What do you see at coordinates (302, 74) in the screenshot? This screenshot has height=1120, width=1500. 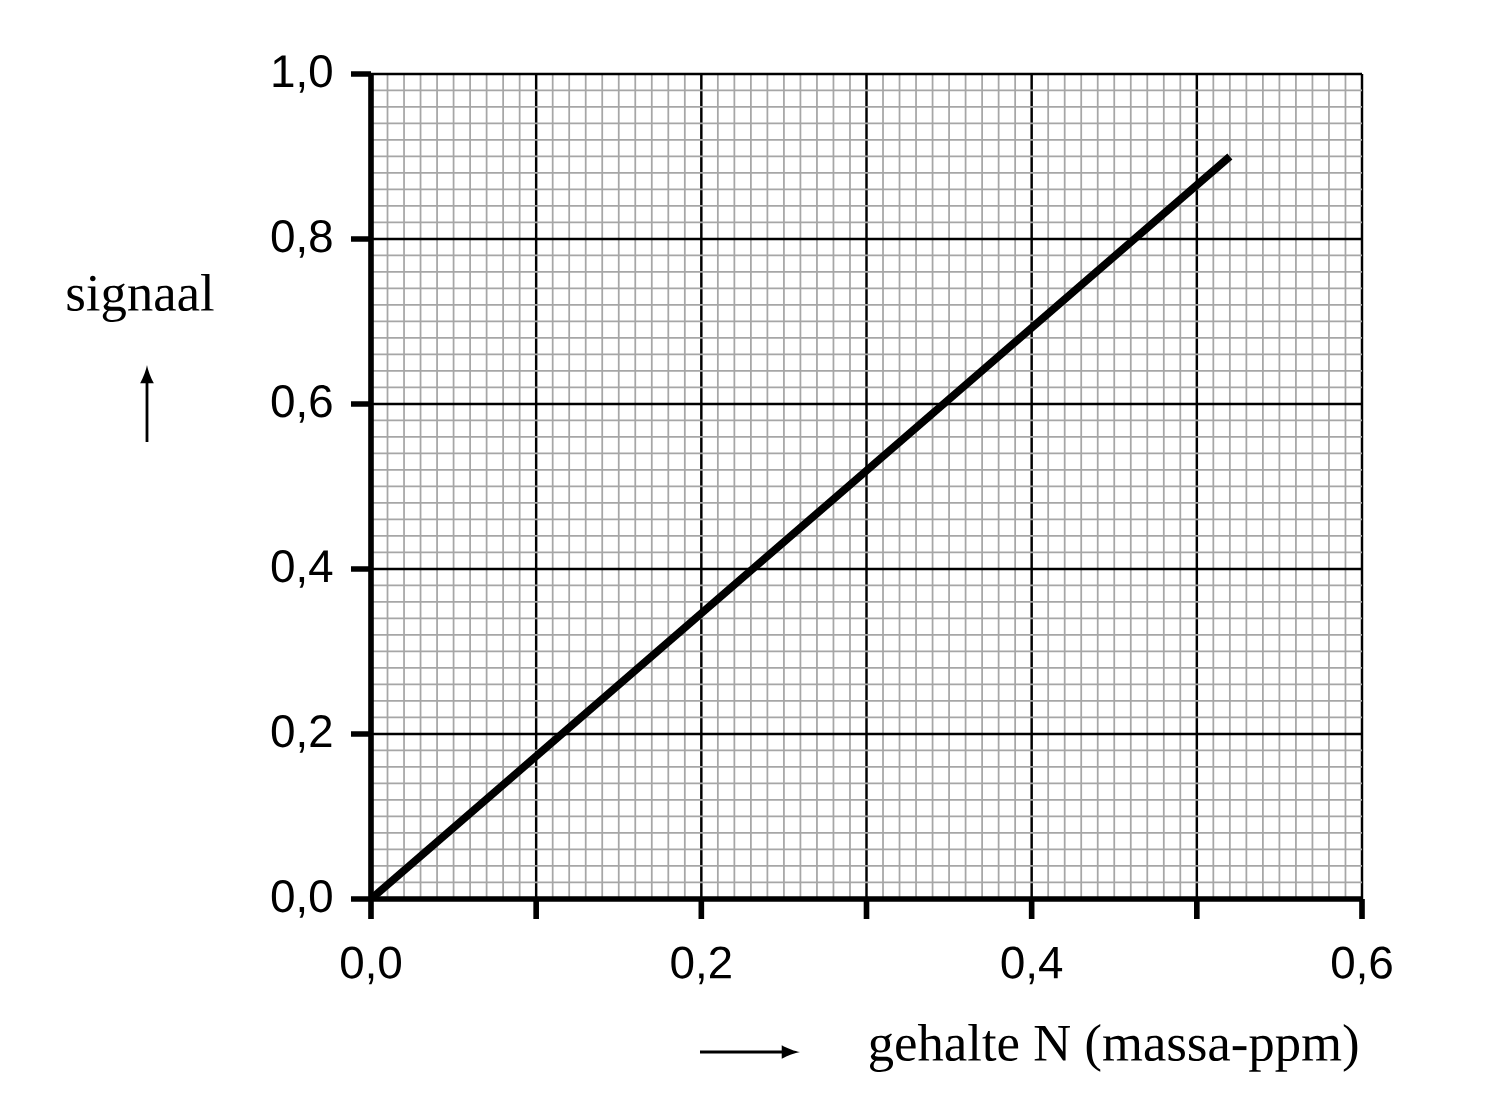 I see `y-tick-label: 1,0` at bounding box center [302, 74].